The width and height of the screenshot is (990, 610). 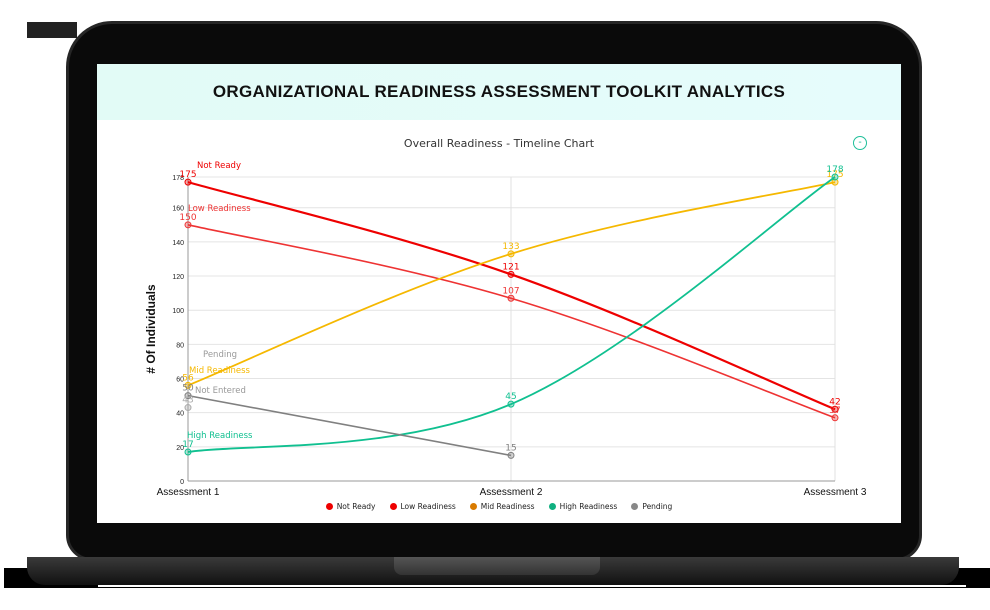 I want to click on y-tick-label: 0, so click(x=182, y=482).